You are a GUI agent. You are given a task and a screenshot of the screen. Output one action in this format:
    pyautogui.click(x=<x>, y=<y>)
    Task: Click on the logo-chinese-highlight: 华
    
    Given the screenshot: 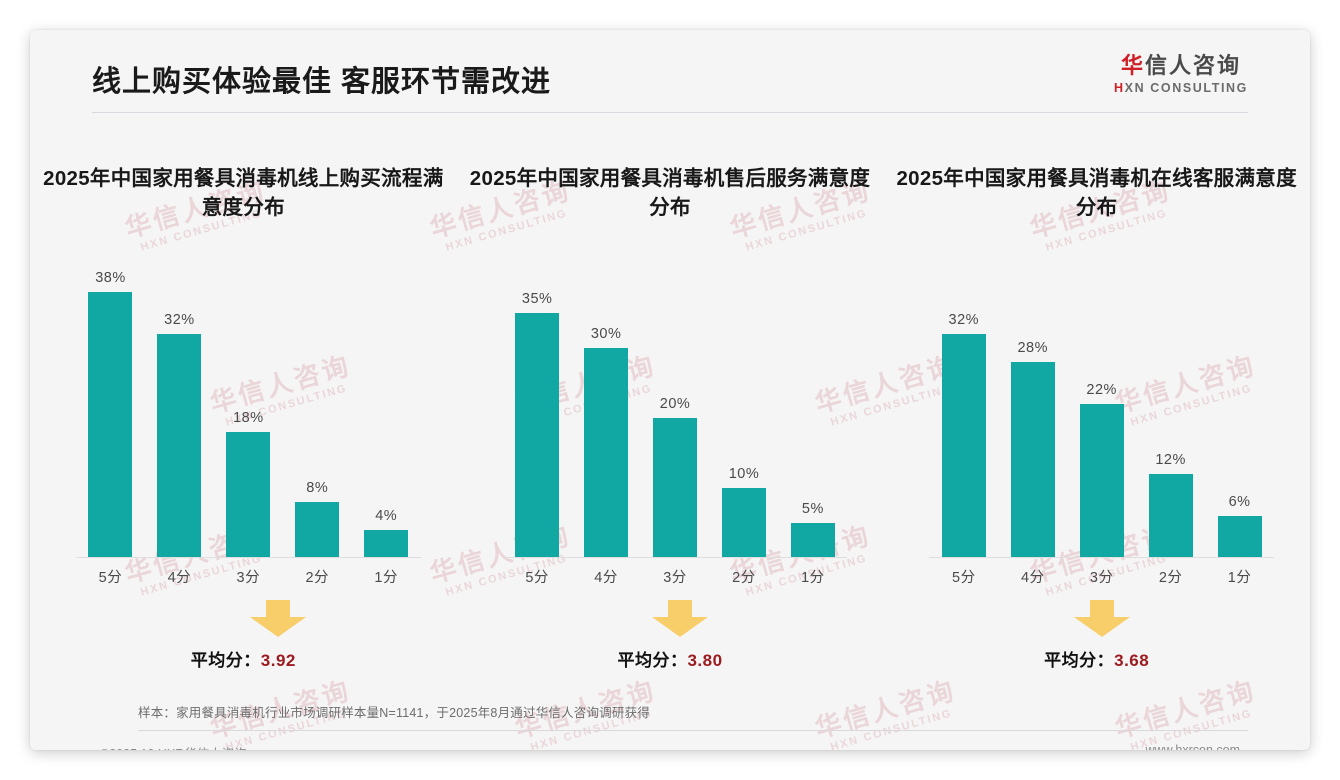 What is the action you would take?
    pyautogui.click(x=1132, y=65)
    